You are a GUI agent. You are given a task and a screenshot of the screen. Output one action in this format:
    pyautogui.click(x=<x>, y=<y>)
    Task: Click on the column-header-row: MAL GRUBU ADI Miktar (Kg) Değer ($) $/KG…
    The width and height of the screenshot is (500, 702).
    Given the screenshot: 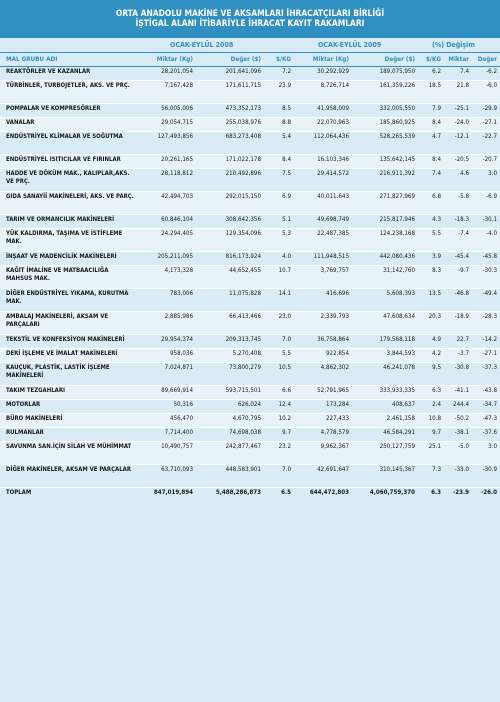 What is the action you would take?
    pyautogui.click(x=250, y=60)
    